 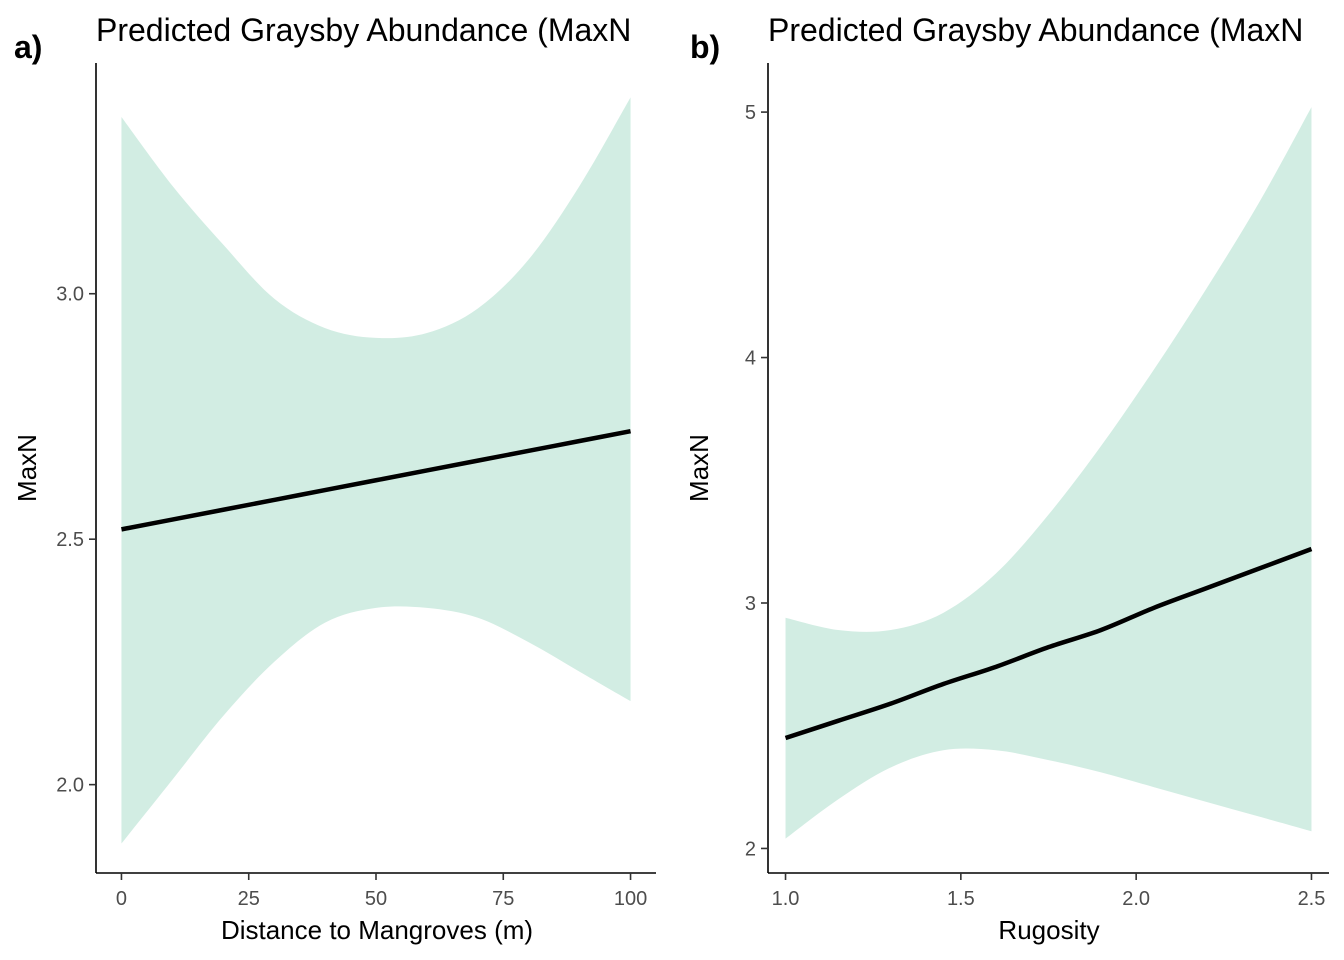 I want to click on x-tick-label-a: 100, so click(x=630, y=899).